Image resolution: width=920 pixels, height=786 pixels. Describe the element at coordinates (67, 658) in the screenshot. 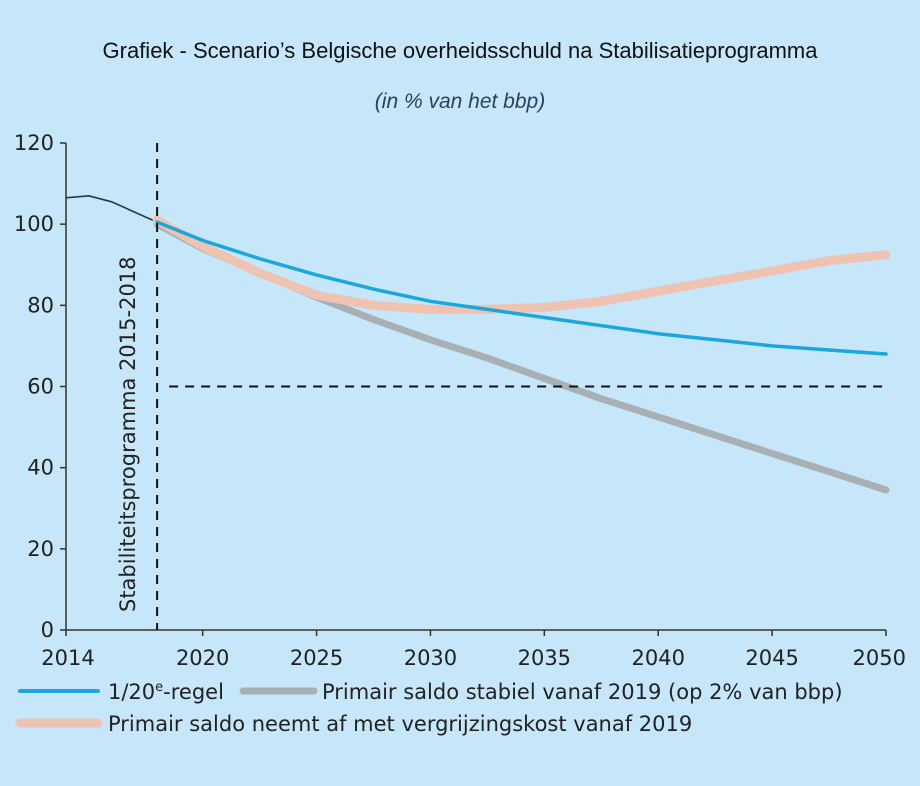

I see `x-tick-label: 2014` at that location.